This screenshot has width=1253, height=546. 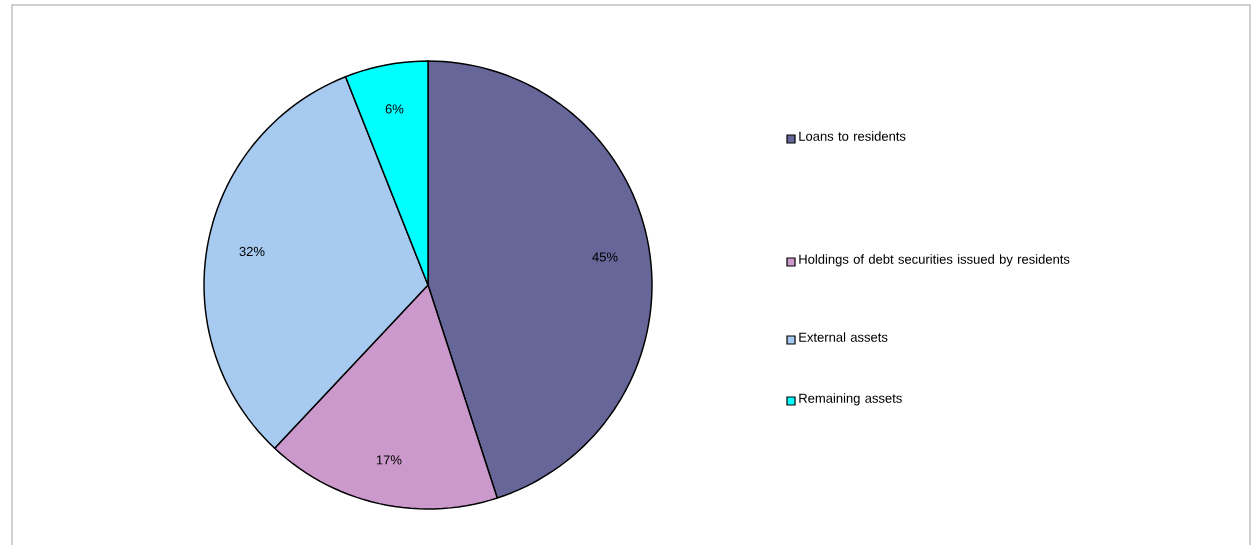 What do you see at coordinates (843, 337) in the screenshot?
I see `legend-label: External assets` at bounding box center [843, 337].